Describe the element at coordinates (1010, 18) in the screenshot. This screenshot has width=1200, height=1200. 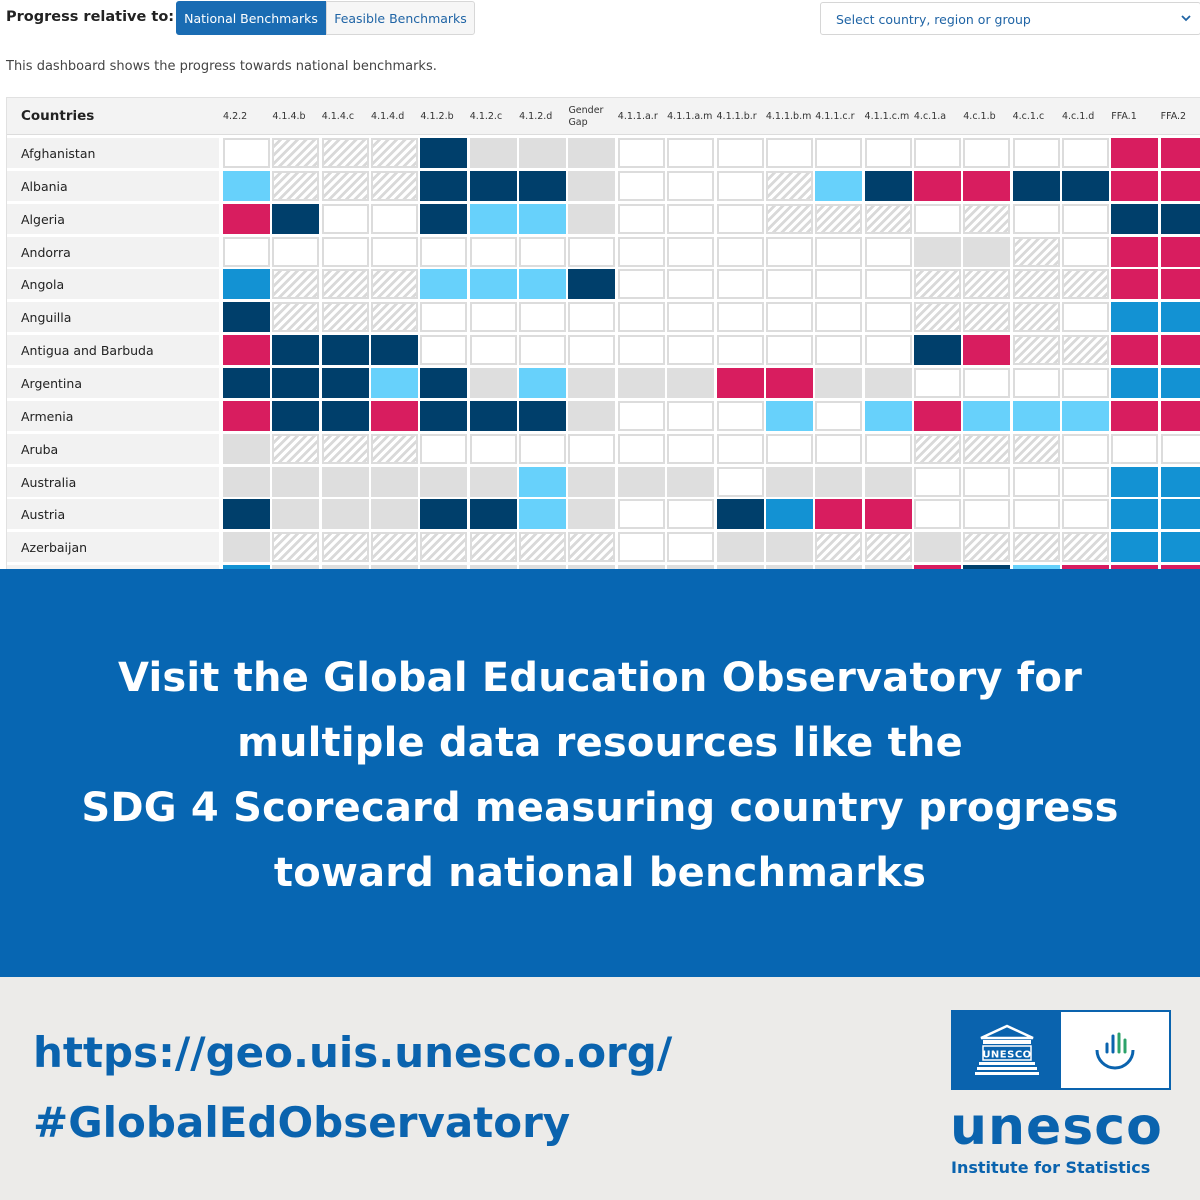
I see `country-select: Select country, region or group` at that location.